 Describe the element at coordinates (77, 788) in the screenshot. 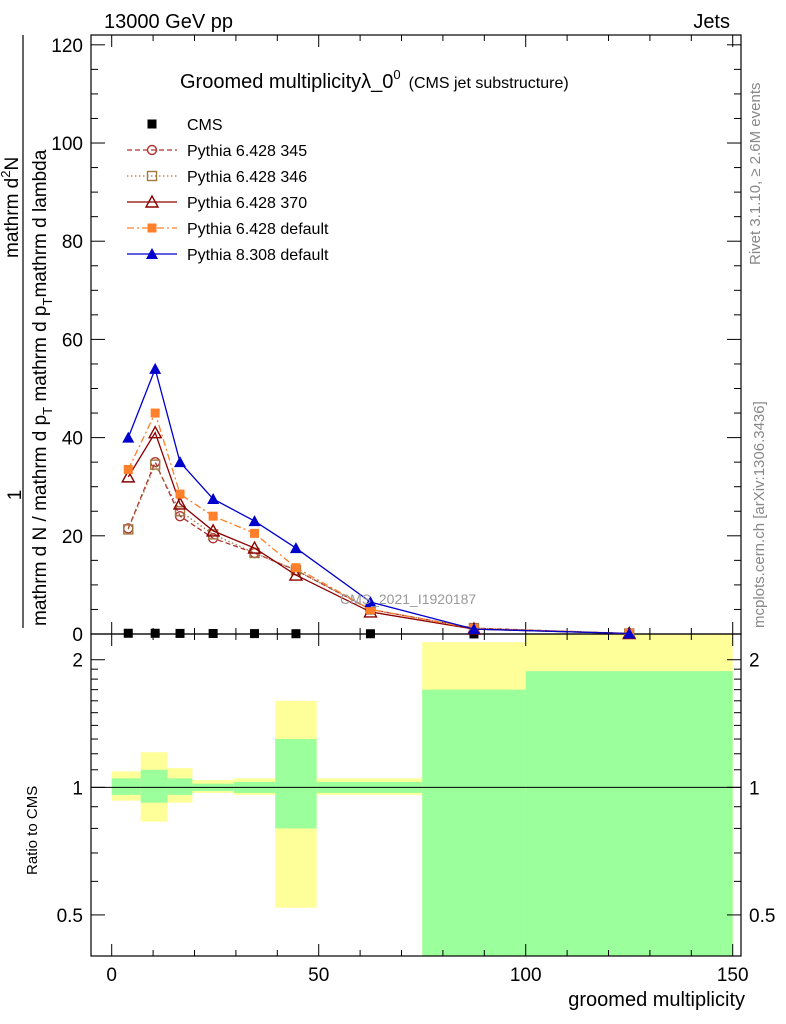

I see `y-tick-label-ratio-1: 1` at that location.